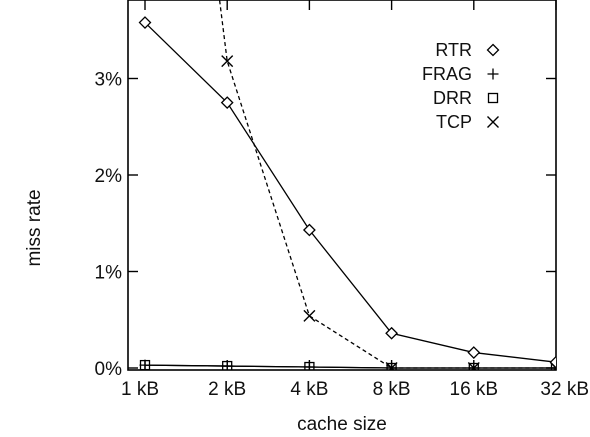  I want to click on y-tick-label: 2%, so click(109, 176).